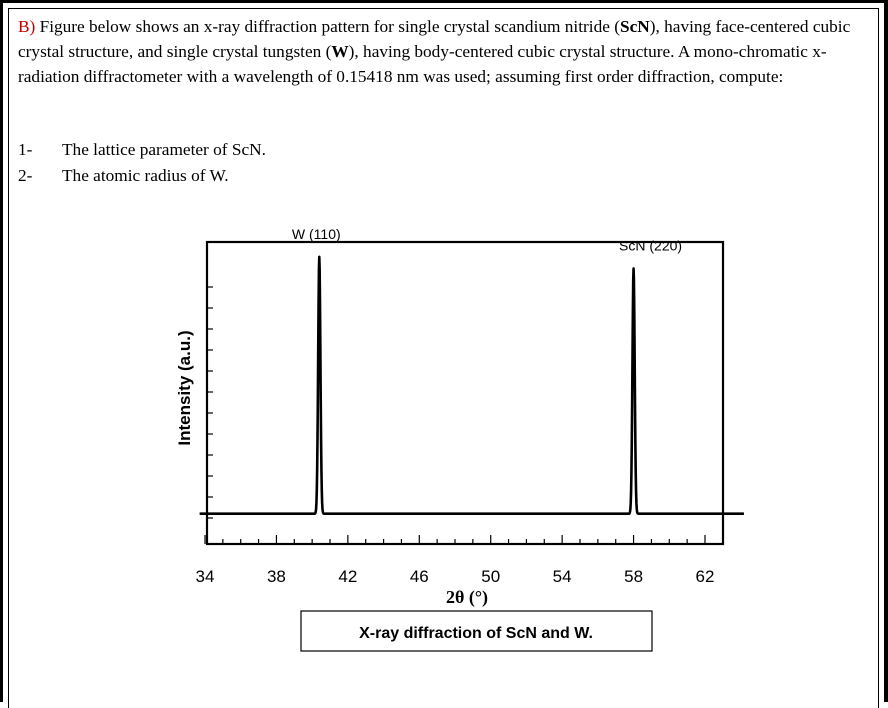  Describe the element at coordinates (25, 149) in the screenshot. I see `question-number: 1-` at that location.